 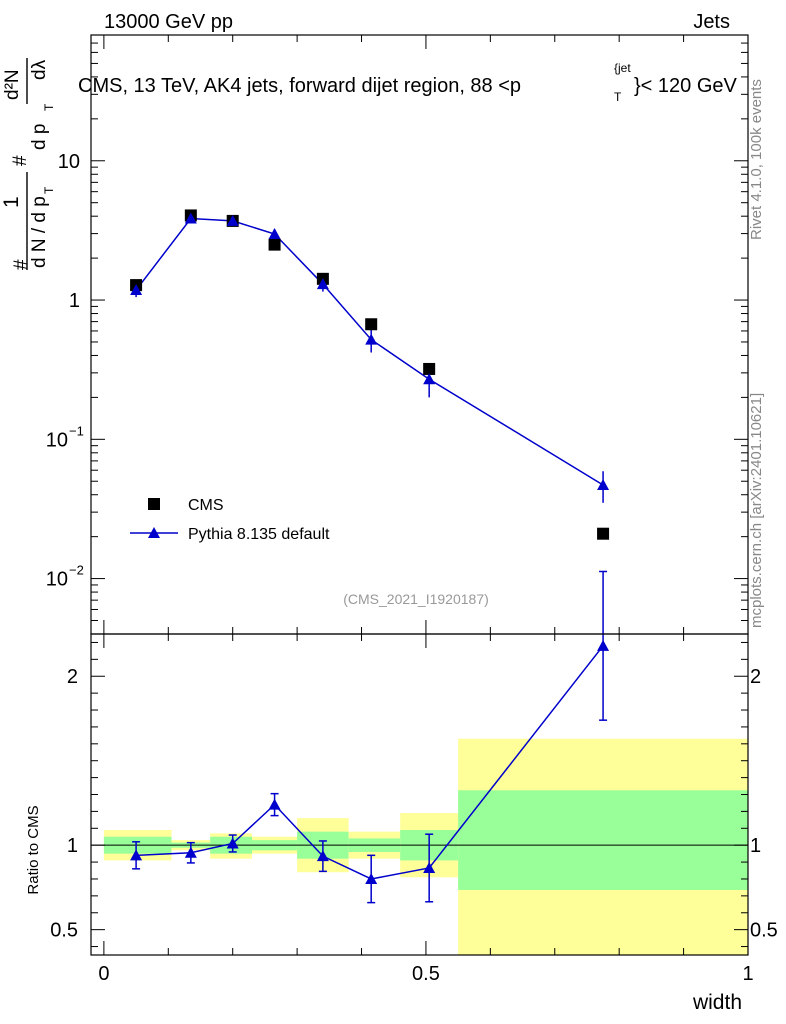 What do you see at coordinates (21, 264) in the screenshot?
I see `y-label-hash-left: #` at bounding box center [21, 264].